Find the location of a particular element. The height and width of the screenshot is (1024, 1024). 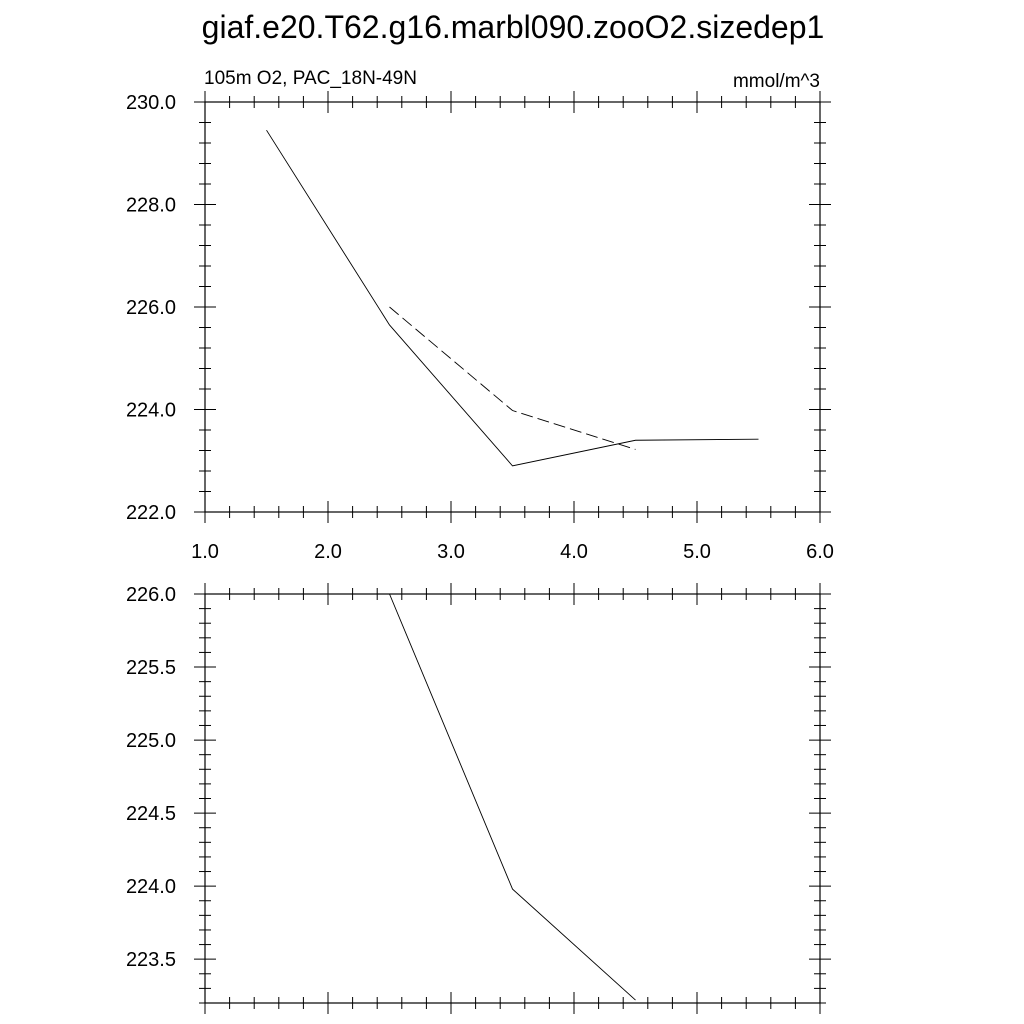

x-tick-label: 2.0 is located at coordinates (328, 552).